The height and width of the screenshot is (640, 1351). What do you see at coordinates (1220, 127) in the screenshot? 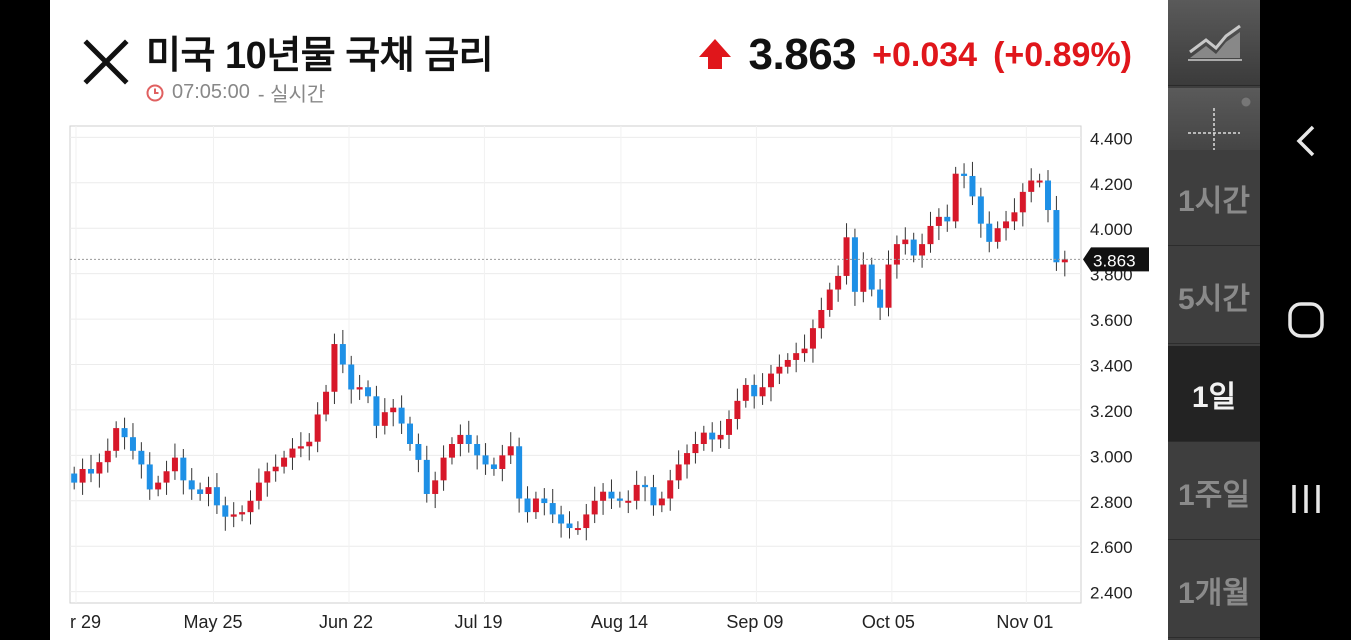
I see `crosshair-icon` at bounding box center [1220, 127].